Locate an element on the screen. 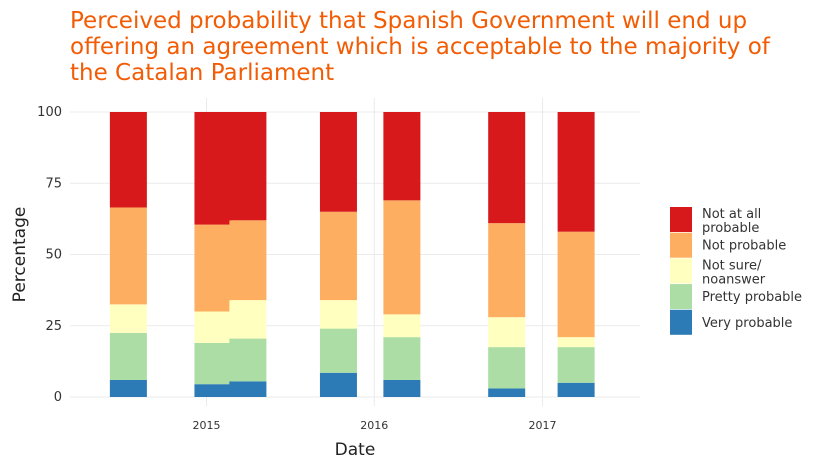 This screenshot has width=829, height=466. x-axis-title: Date is located at coordinates (355, 450).